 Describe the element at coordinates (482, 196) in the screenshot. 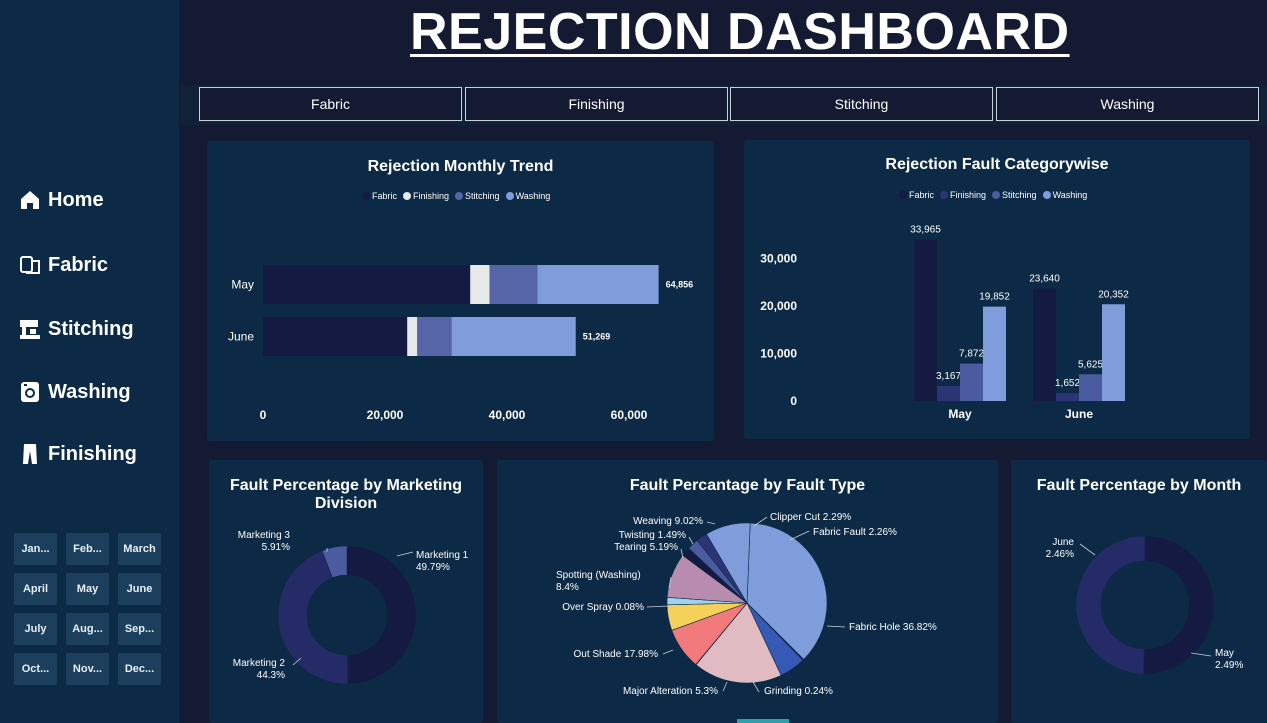

I see `legend-label: Stitching` at that location.